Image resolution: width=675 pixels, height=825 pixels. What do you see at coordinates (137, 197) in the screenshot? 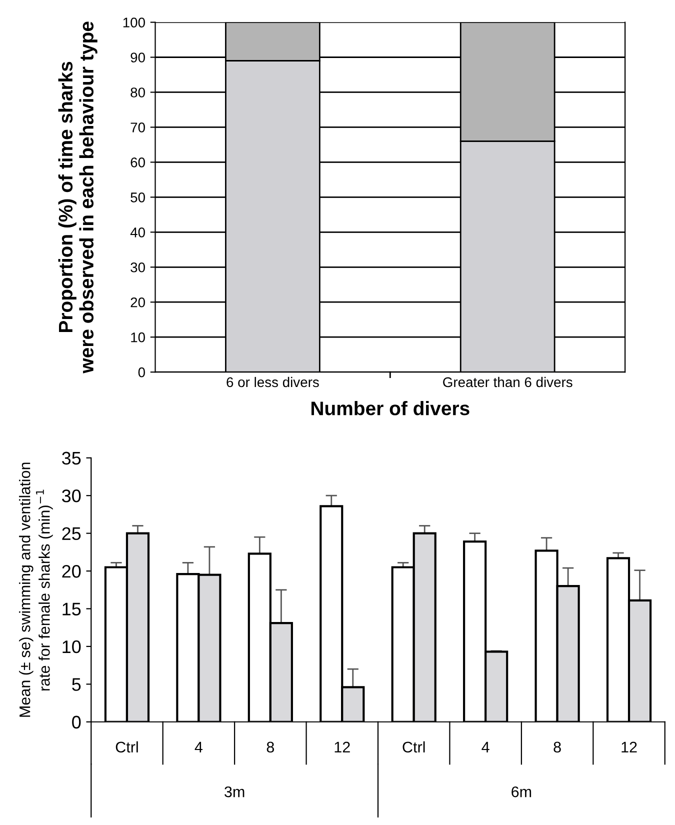
I see `y-tick-label: 50` at bounding box center [137, 197].